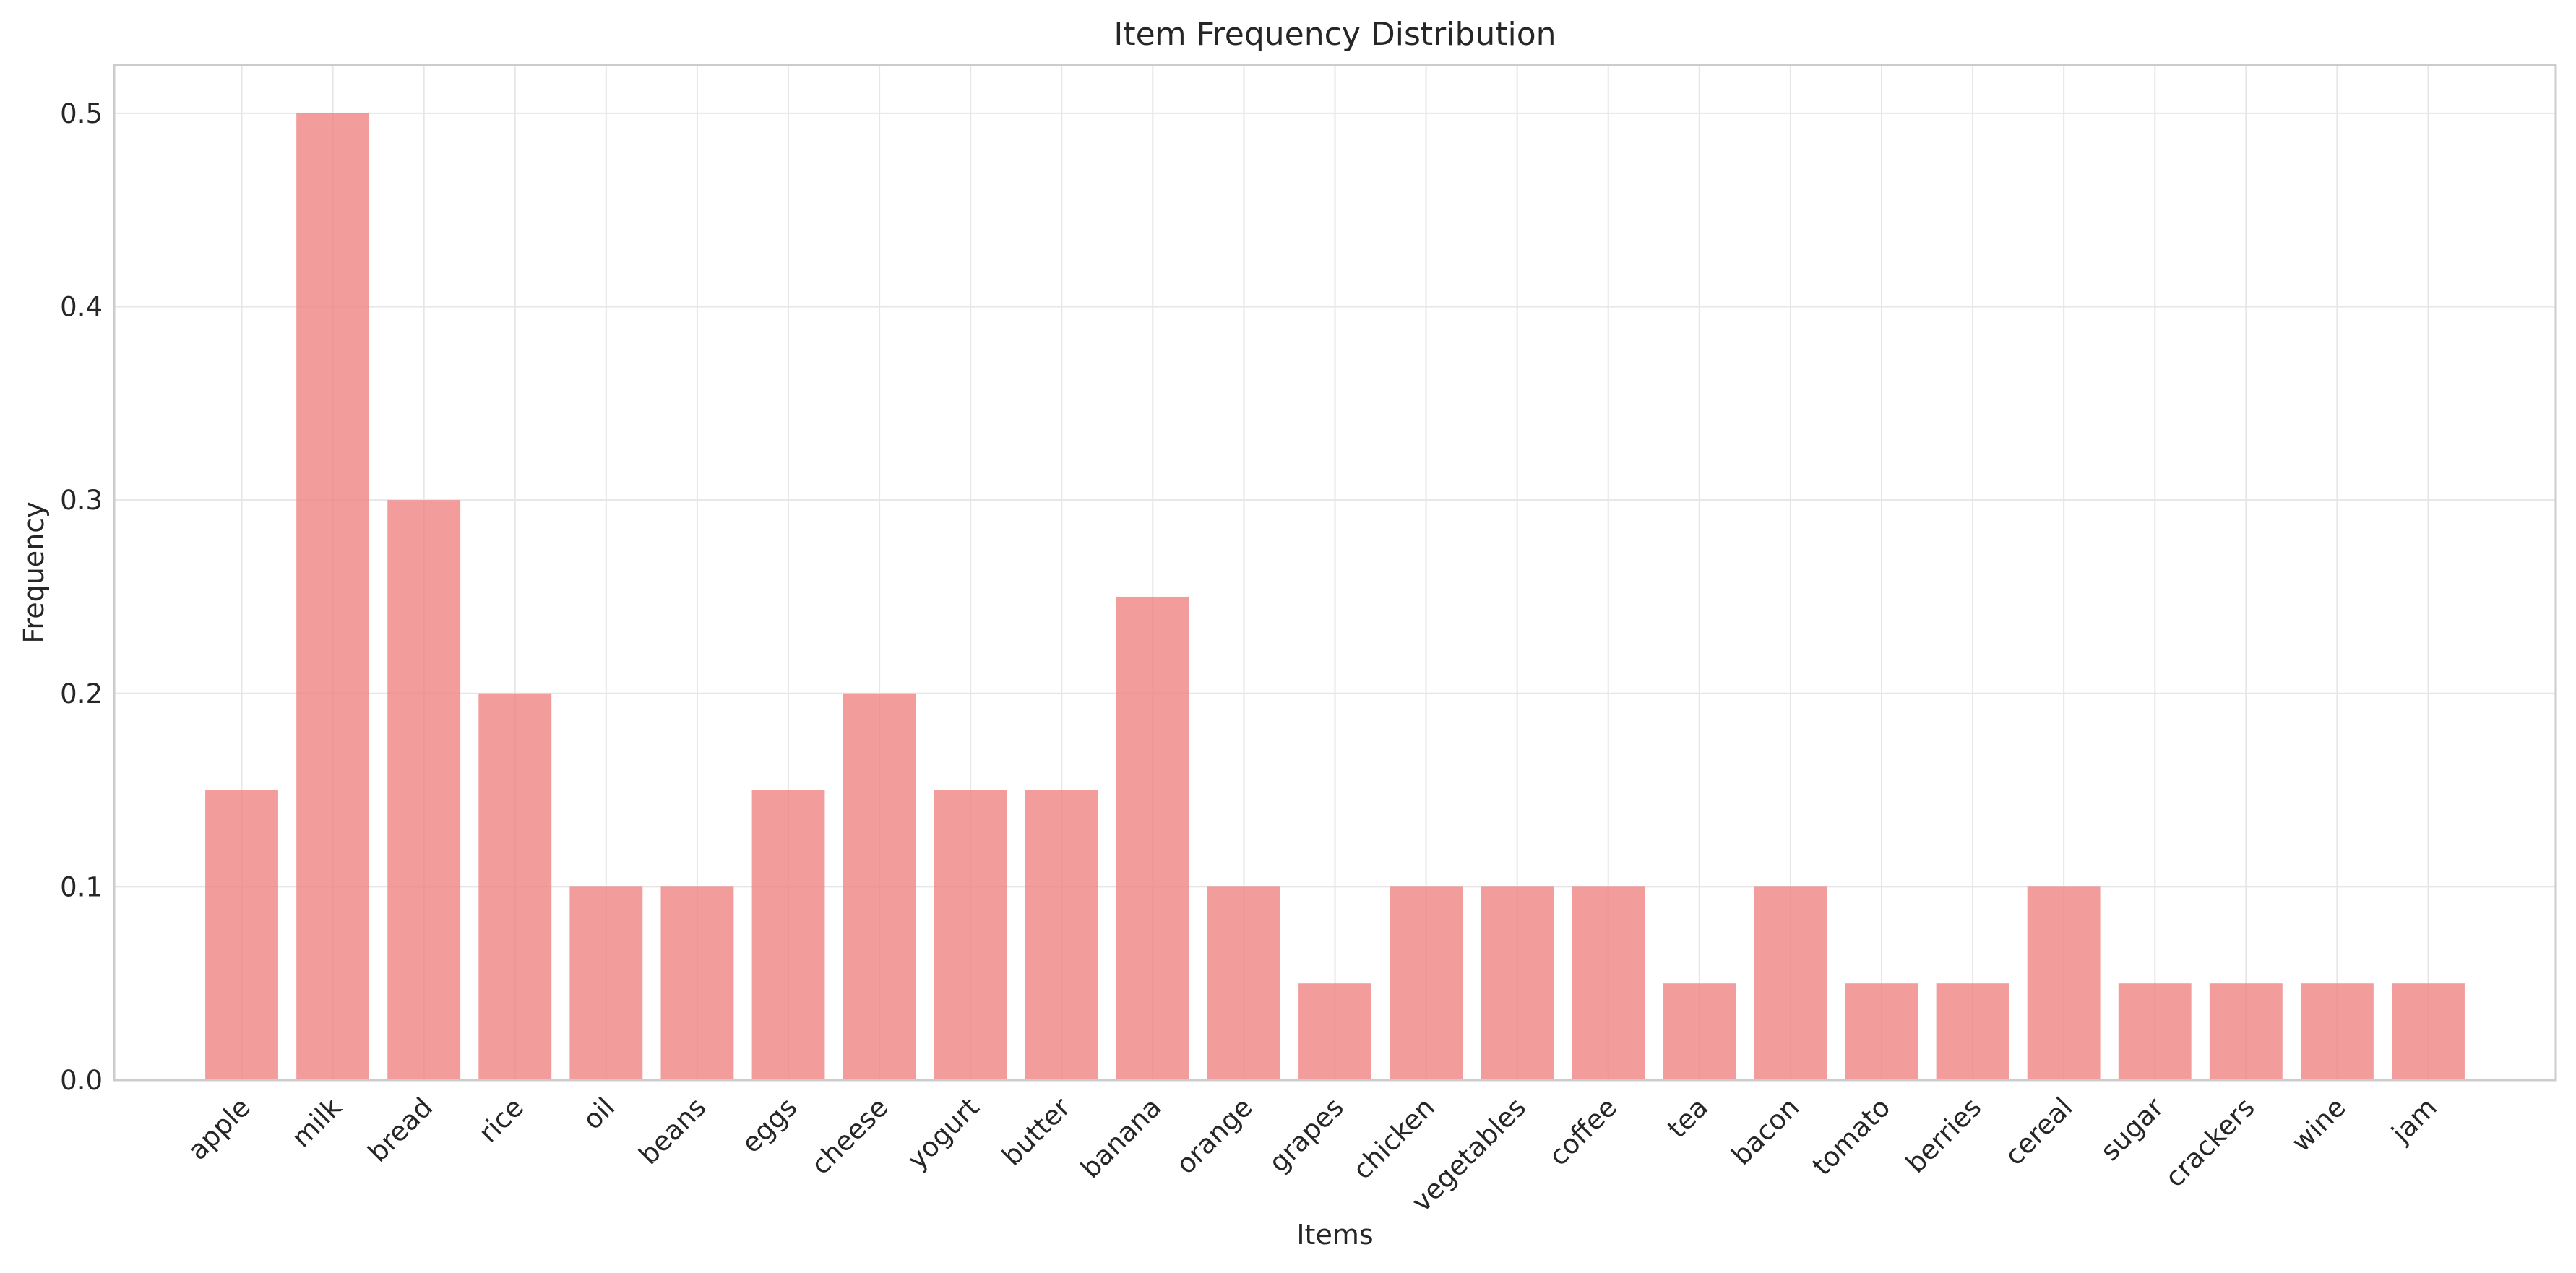 This screenshot has width=2576, height=1273. I want to click on bar-beans, so click(697, 983).